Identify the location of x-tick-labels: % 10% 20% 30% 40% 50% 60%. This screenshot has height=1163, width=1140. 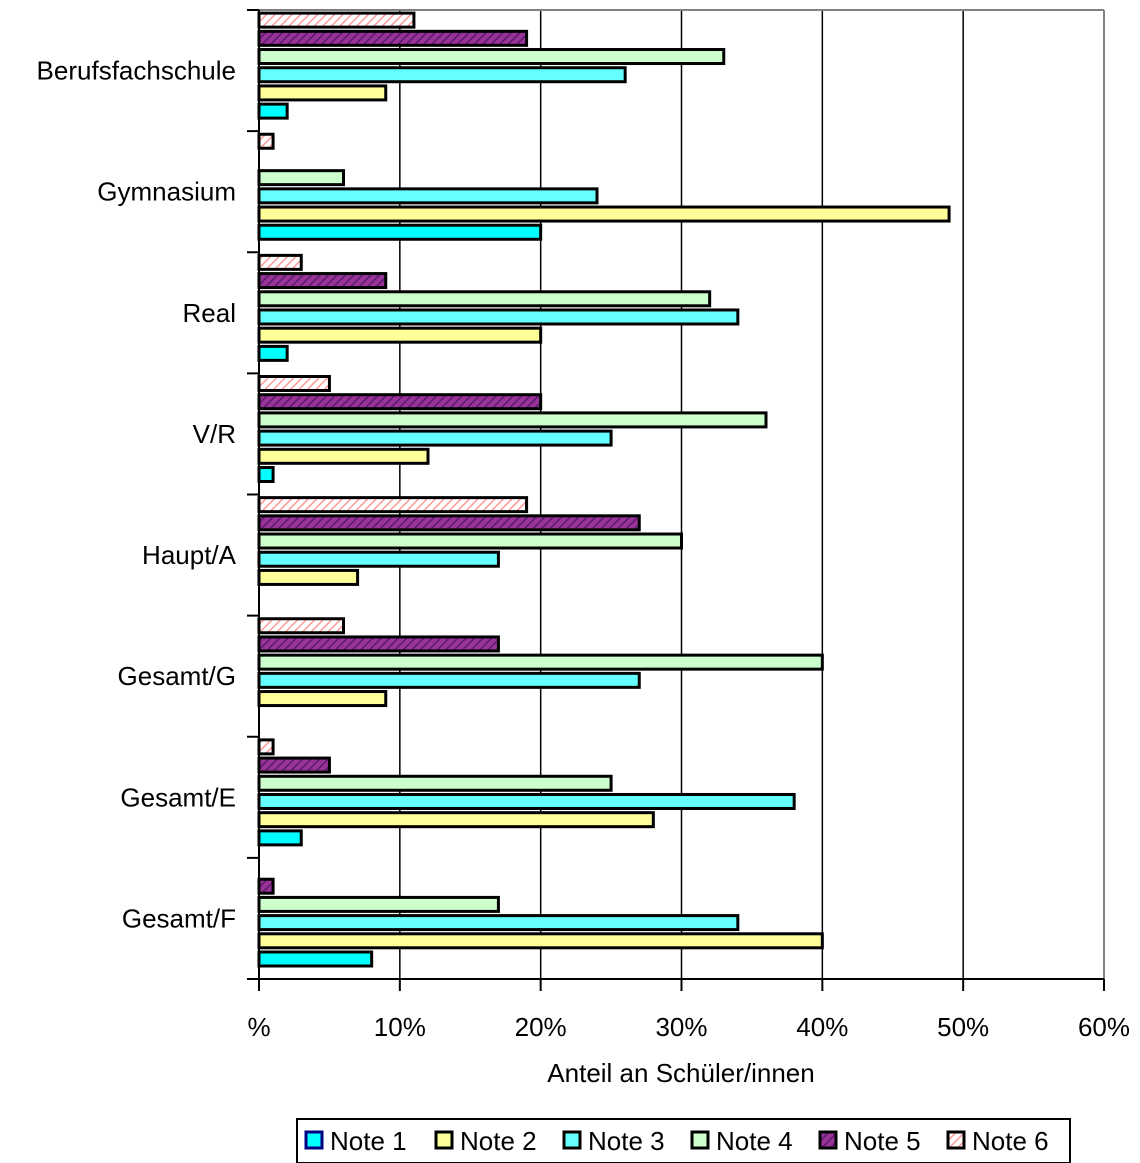
(688, 1027).